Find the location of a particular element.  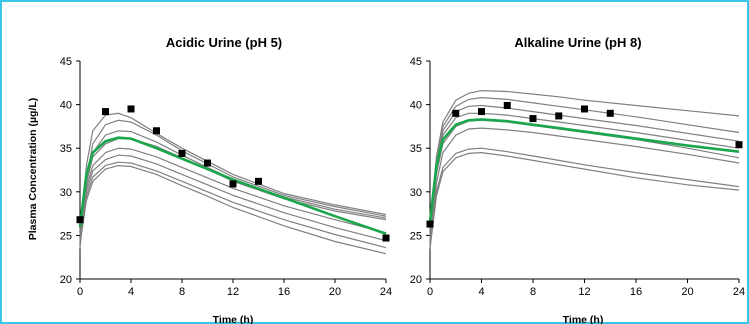

y-axis-label: Plasma Concentration (µg/L) is located at coordinates (33, 169).